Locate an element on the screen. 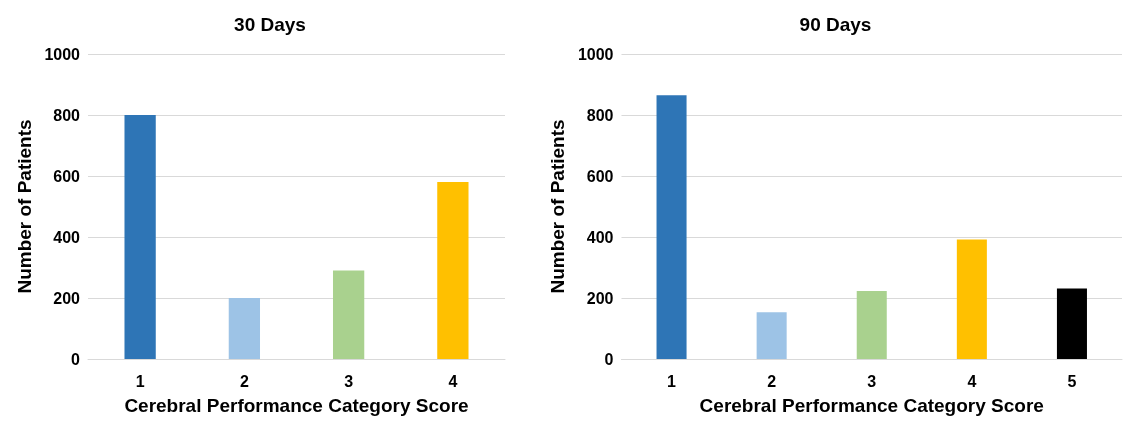 This screenshot has height=423, width=1131. x-tick-label: 5 is located at coordinates (1072, 381).